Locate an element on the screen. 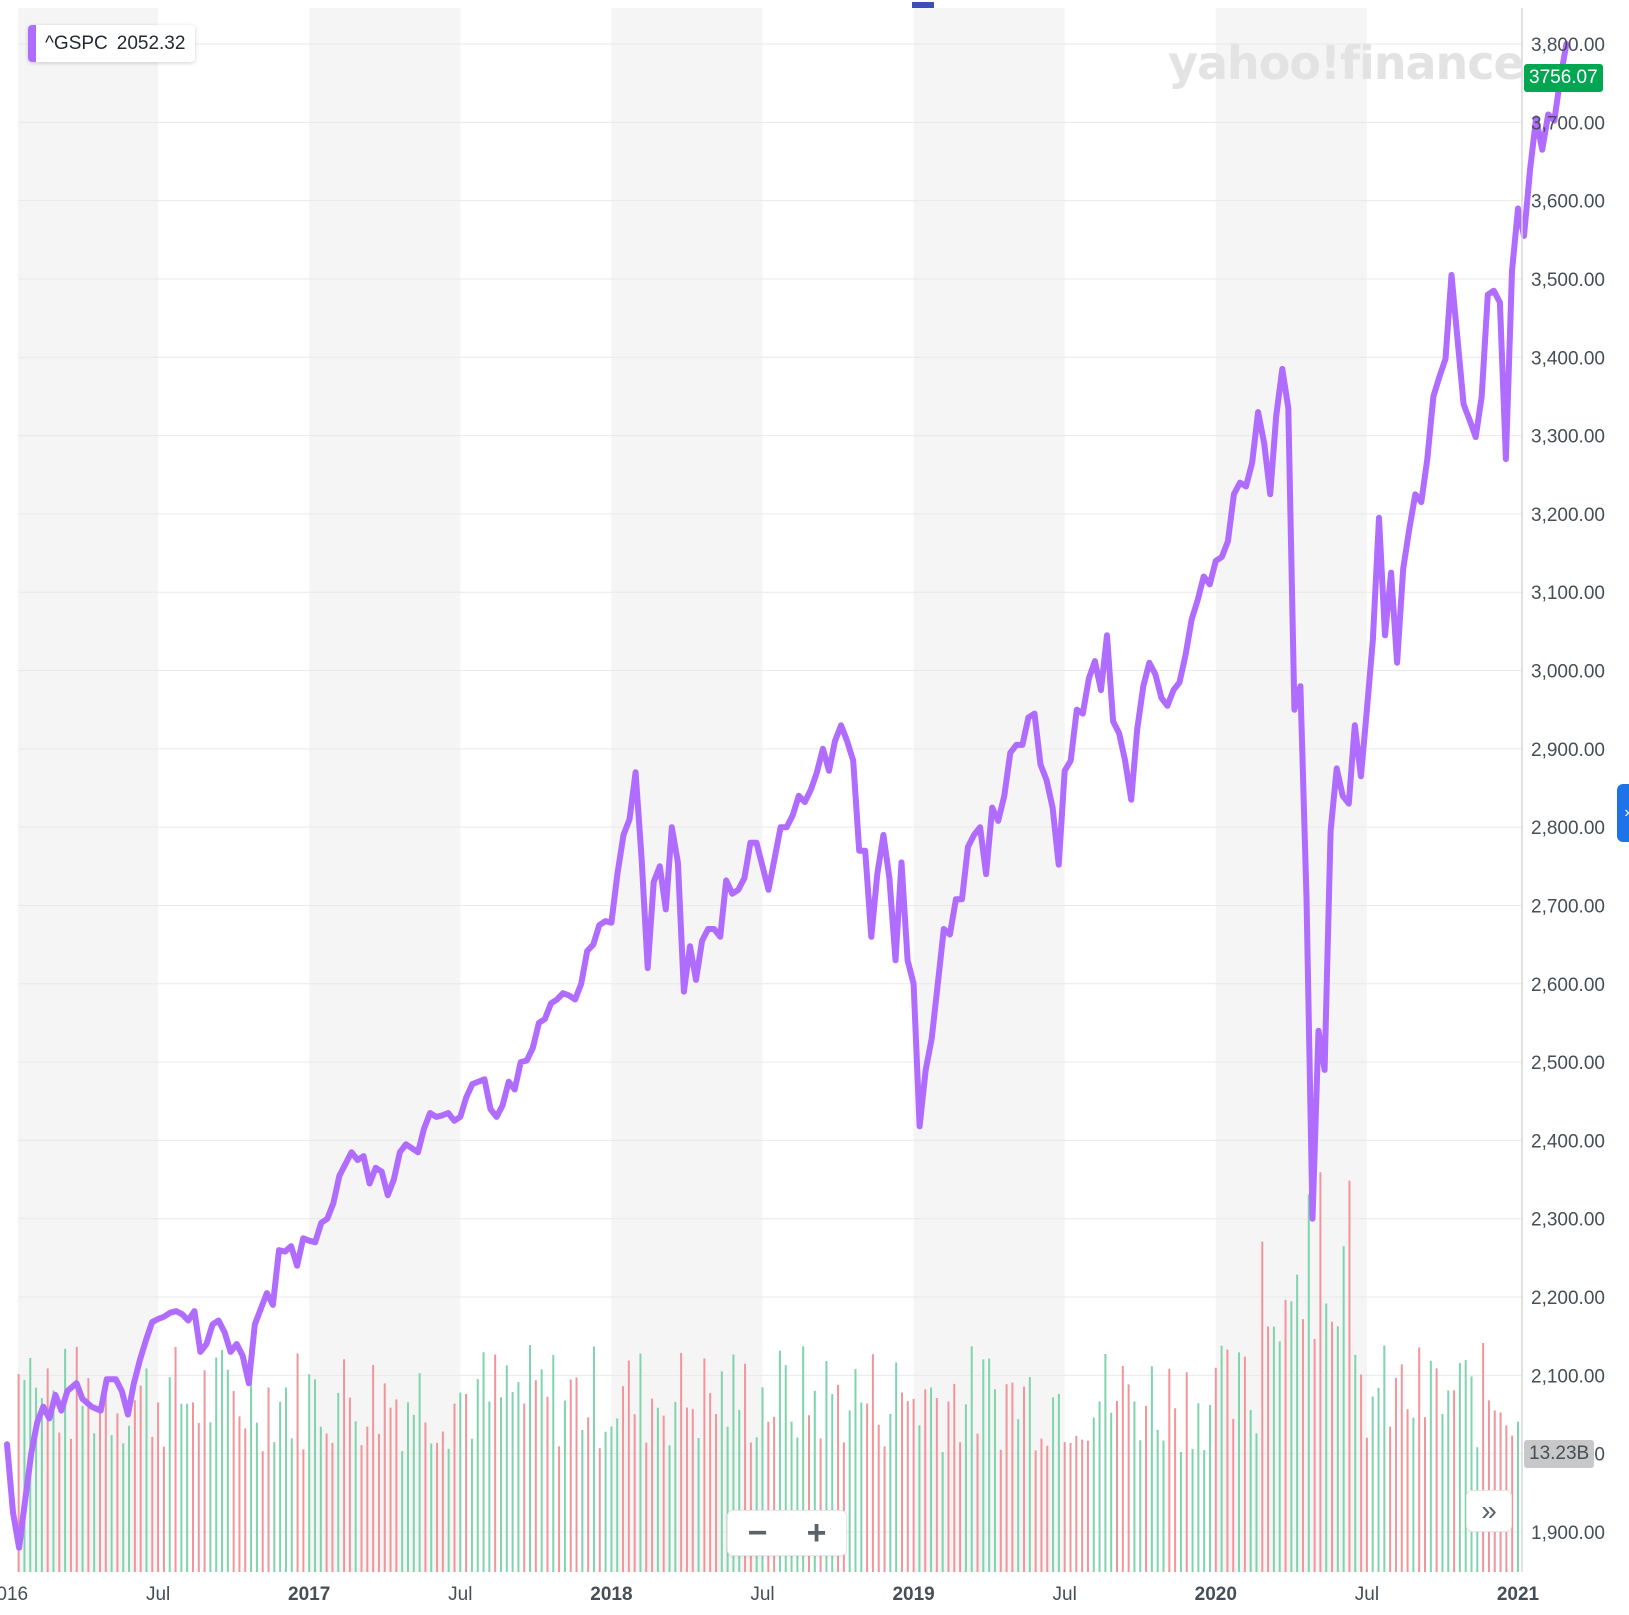  y-tick-label: 2,800.00 is located at coordinates (1568, 828).